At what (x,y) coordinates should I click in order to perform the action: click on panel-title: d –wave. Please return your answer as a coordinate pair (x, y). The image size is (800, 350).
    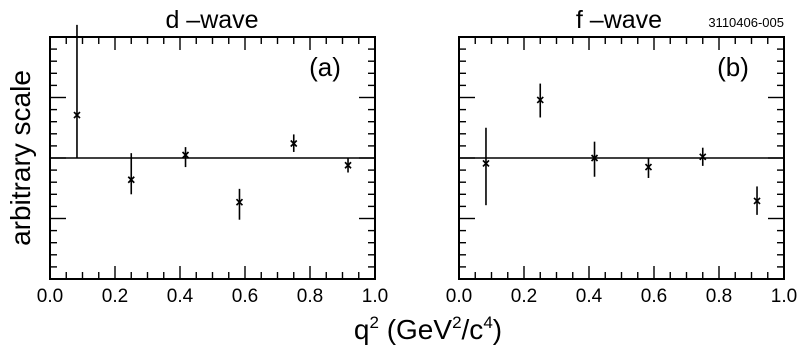
    Looking at the image, I should click on (211, 20).